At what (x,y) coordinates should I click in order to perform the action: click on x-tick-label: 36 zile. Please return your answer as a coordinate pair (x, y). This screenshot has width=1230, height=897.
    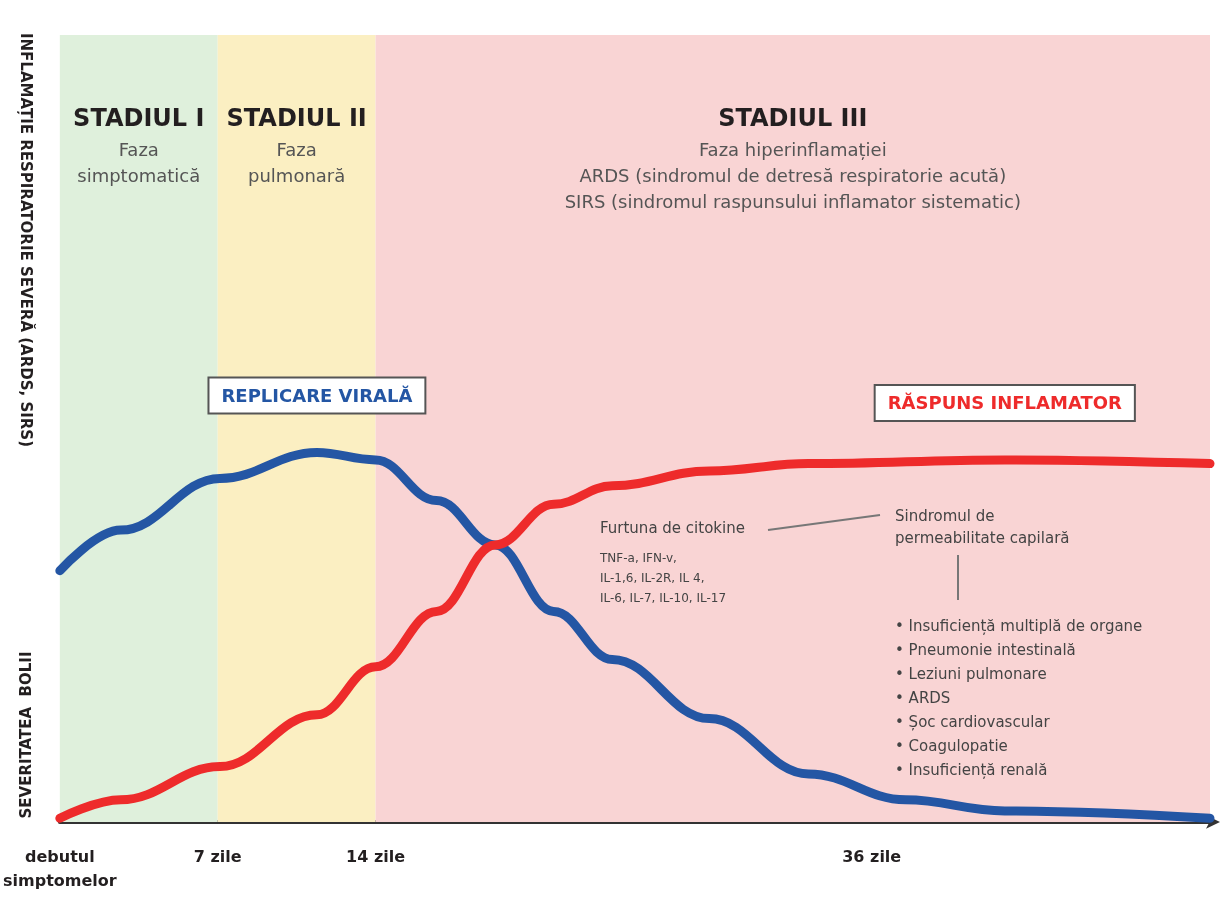
    Looking at the image, I should click on (872, 856).